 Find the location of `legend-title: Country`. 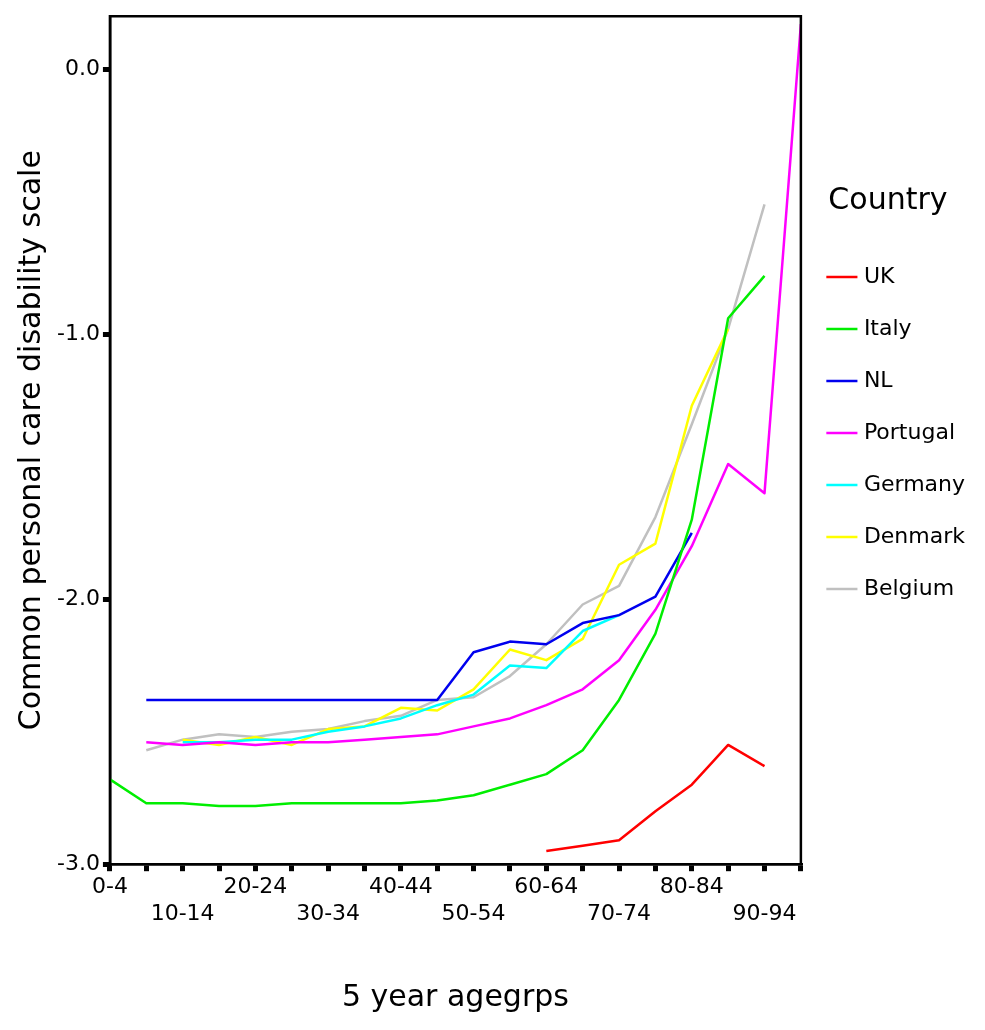

legend-title: Country is located at coordinates (888, 198).